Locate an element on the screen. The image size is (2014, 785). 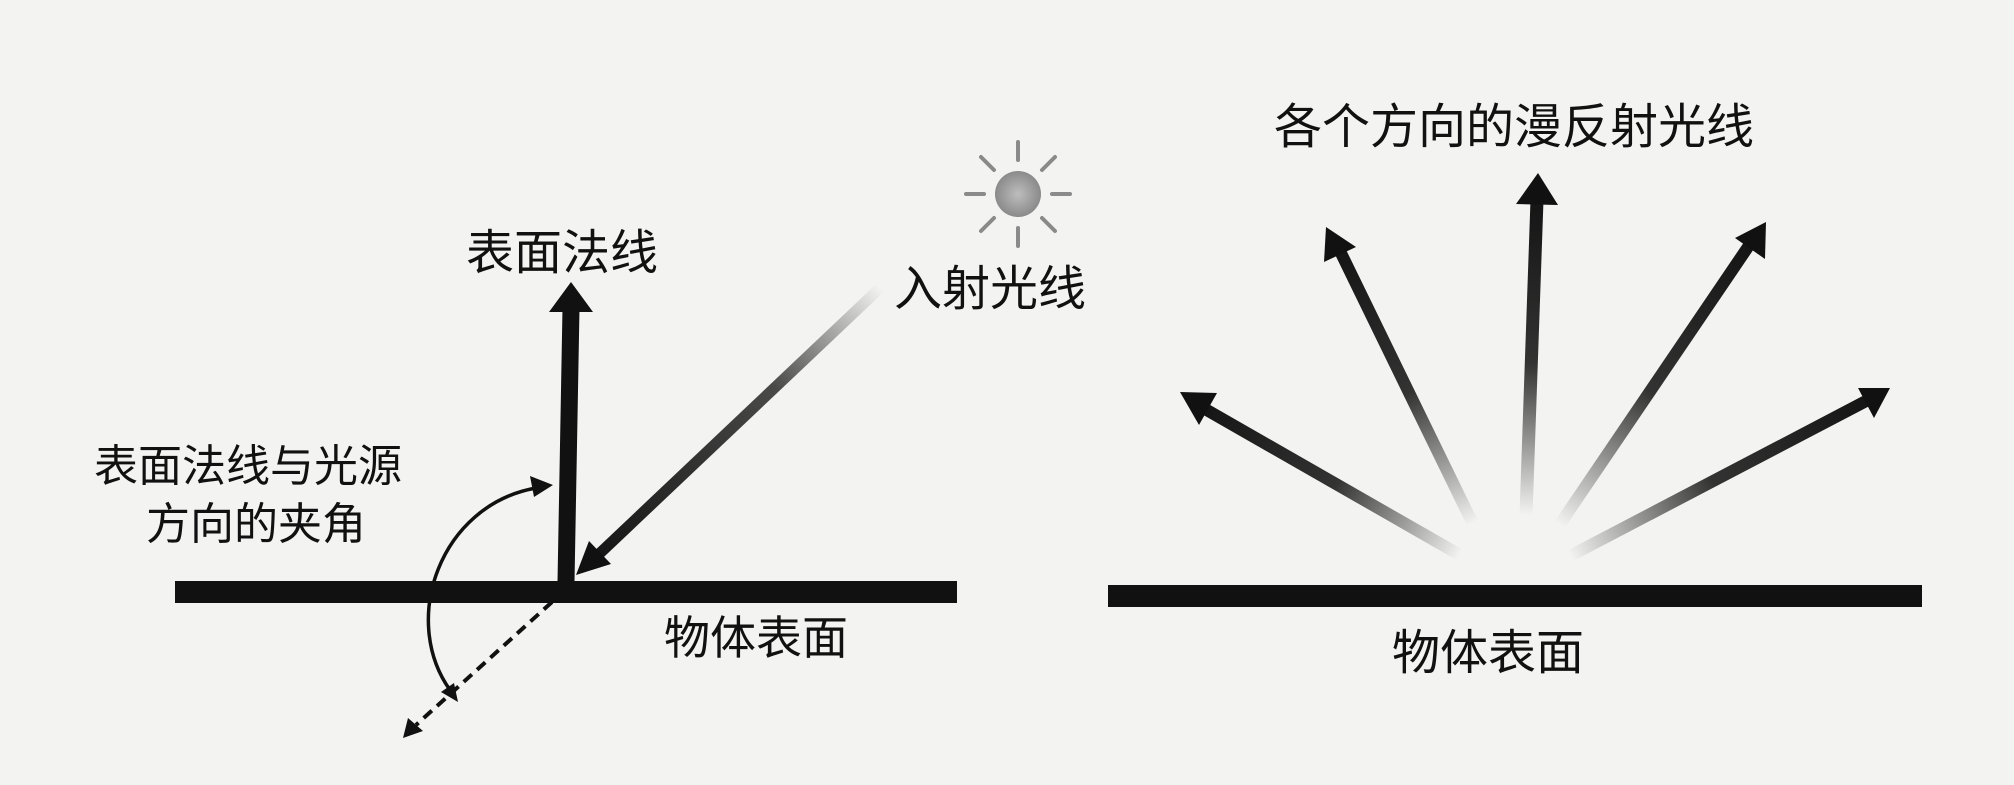
left-surface-label: 物体表面 is located at coordinates (756, 638).